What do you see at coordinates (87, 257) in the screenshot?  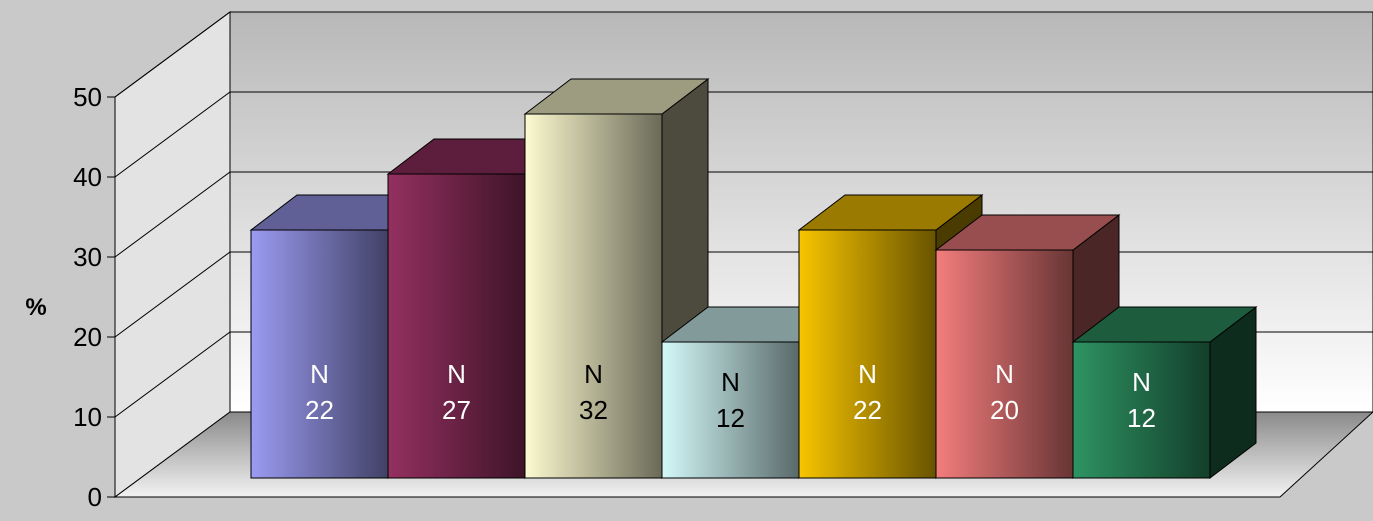 I see `y-tick-label: 30` at bounding box center [87, 257].